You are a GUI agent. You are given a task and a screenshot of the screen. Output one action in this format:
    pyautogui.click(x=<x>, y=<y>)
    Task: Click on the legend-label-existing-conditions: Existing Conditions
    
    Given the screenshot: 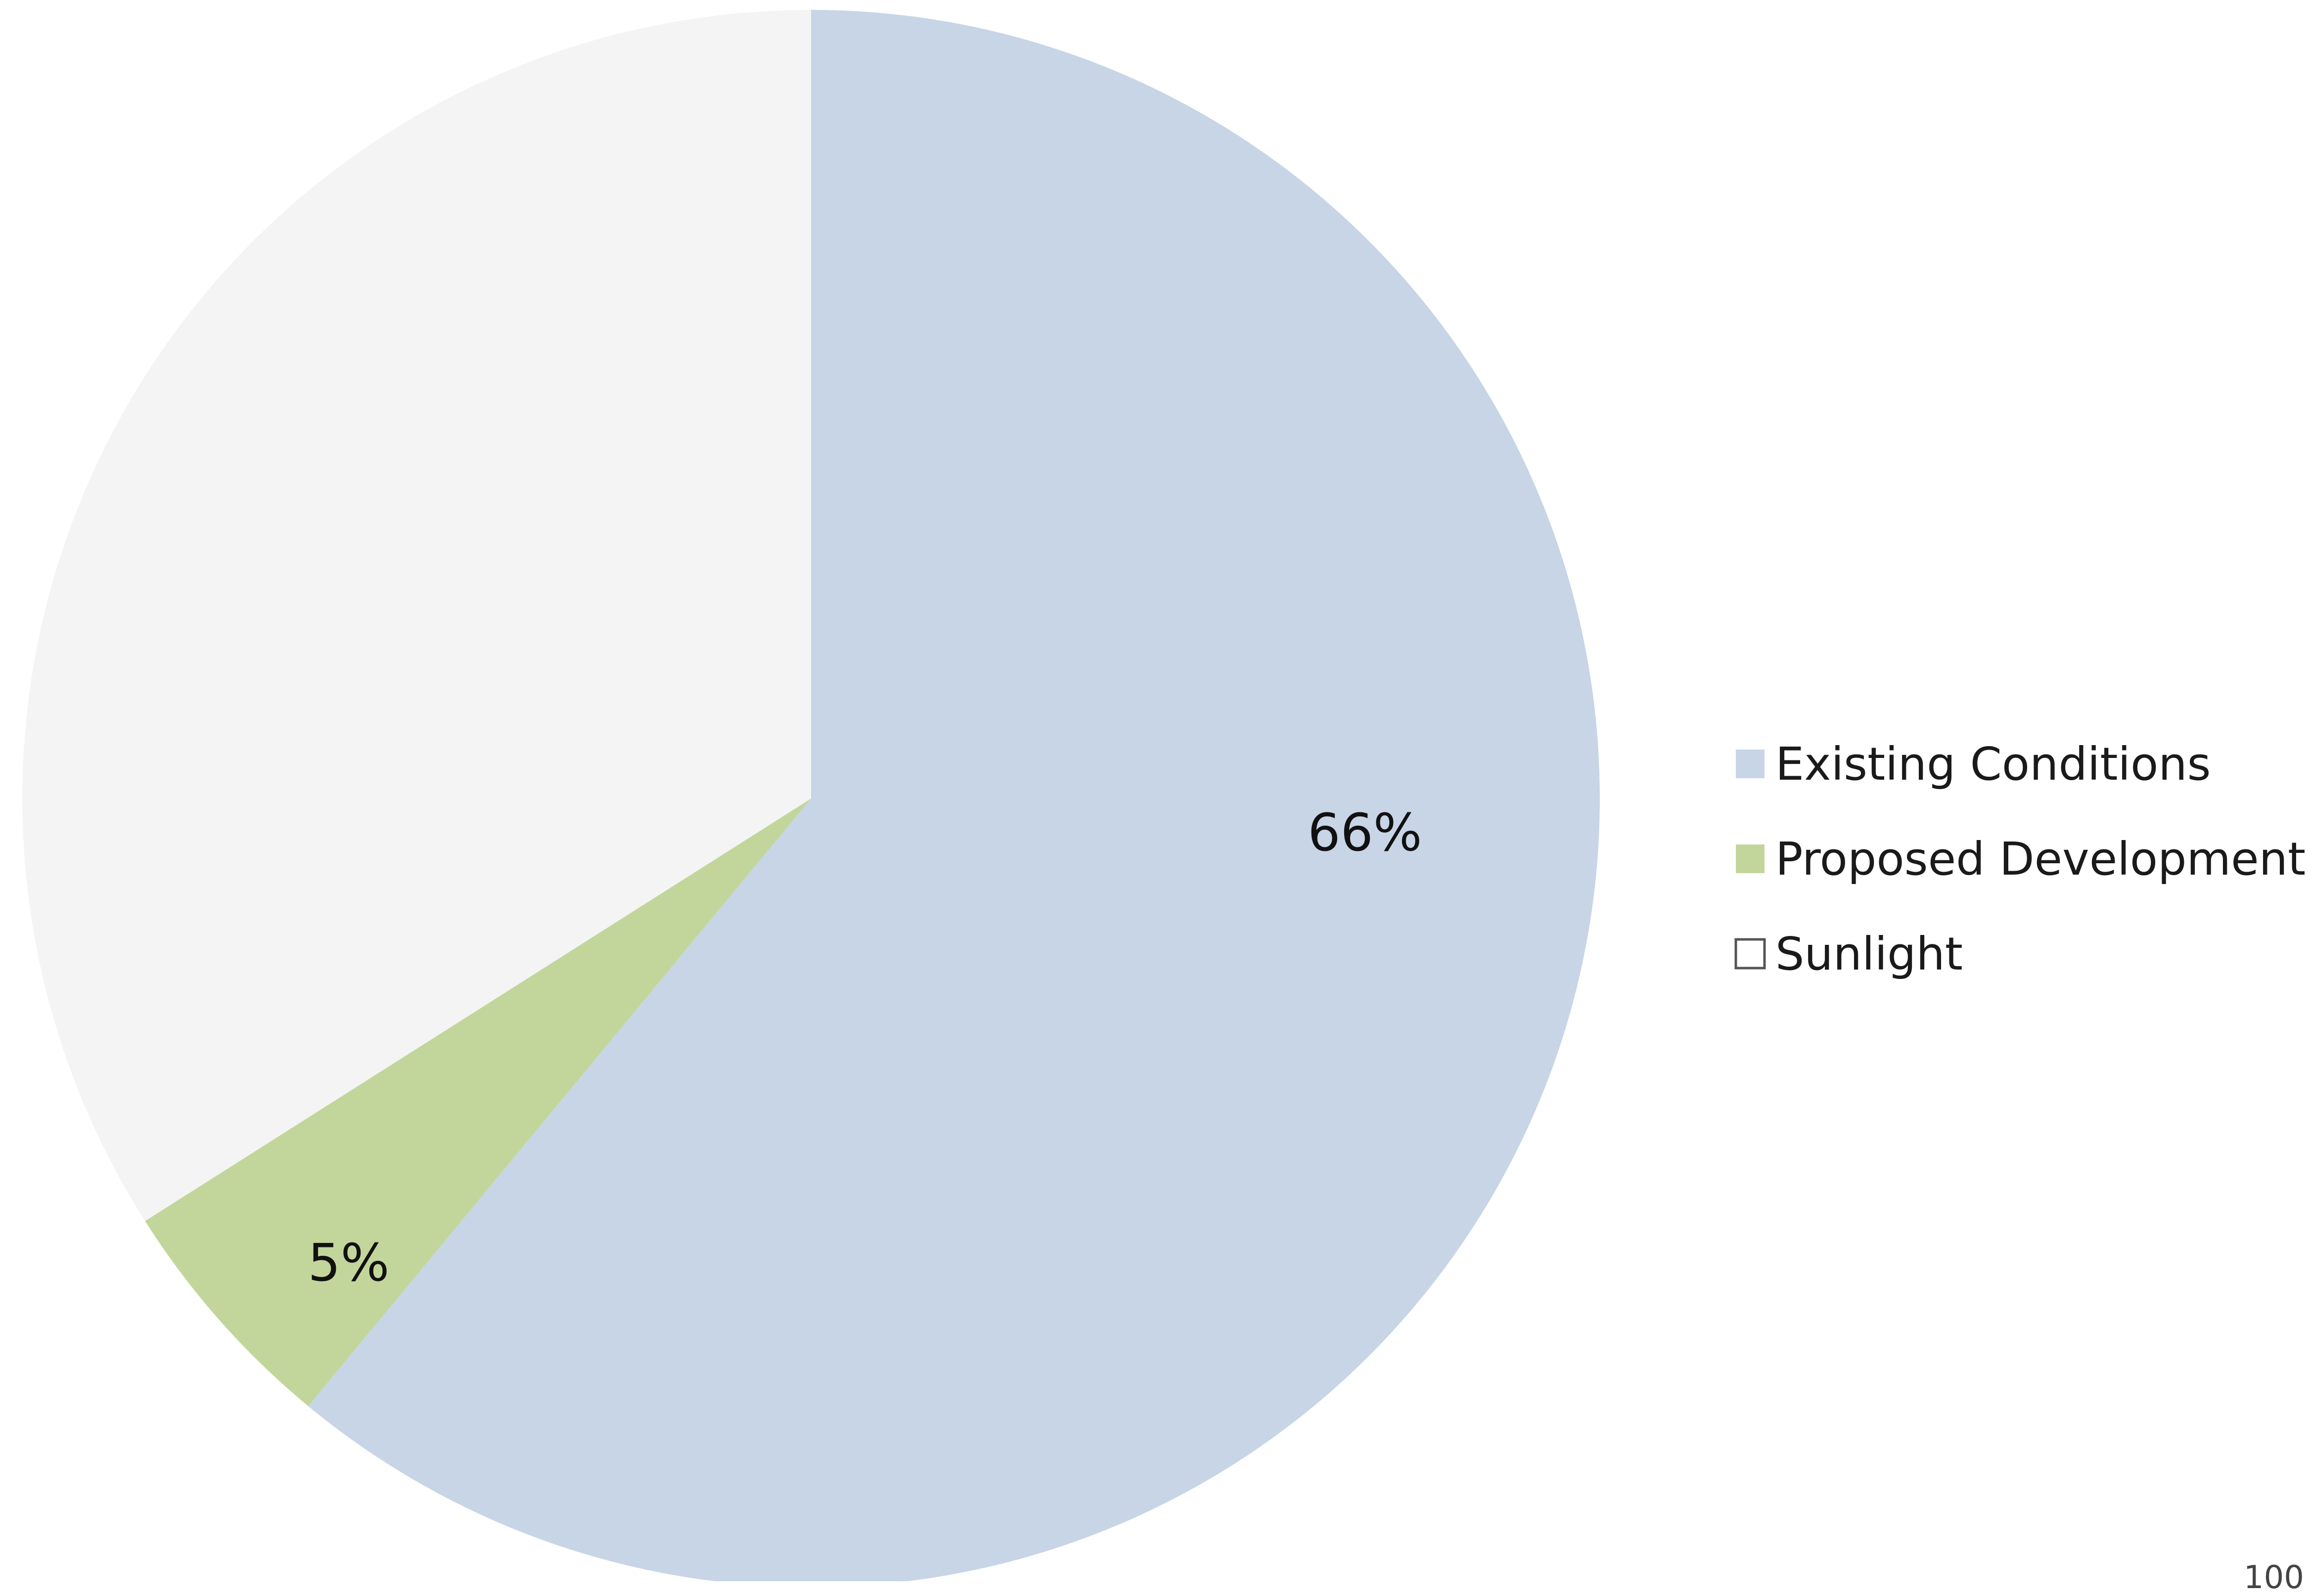 What is the action you would take?
    pyautogui.click(x=1993, y=764)
    